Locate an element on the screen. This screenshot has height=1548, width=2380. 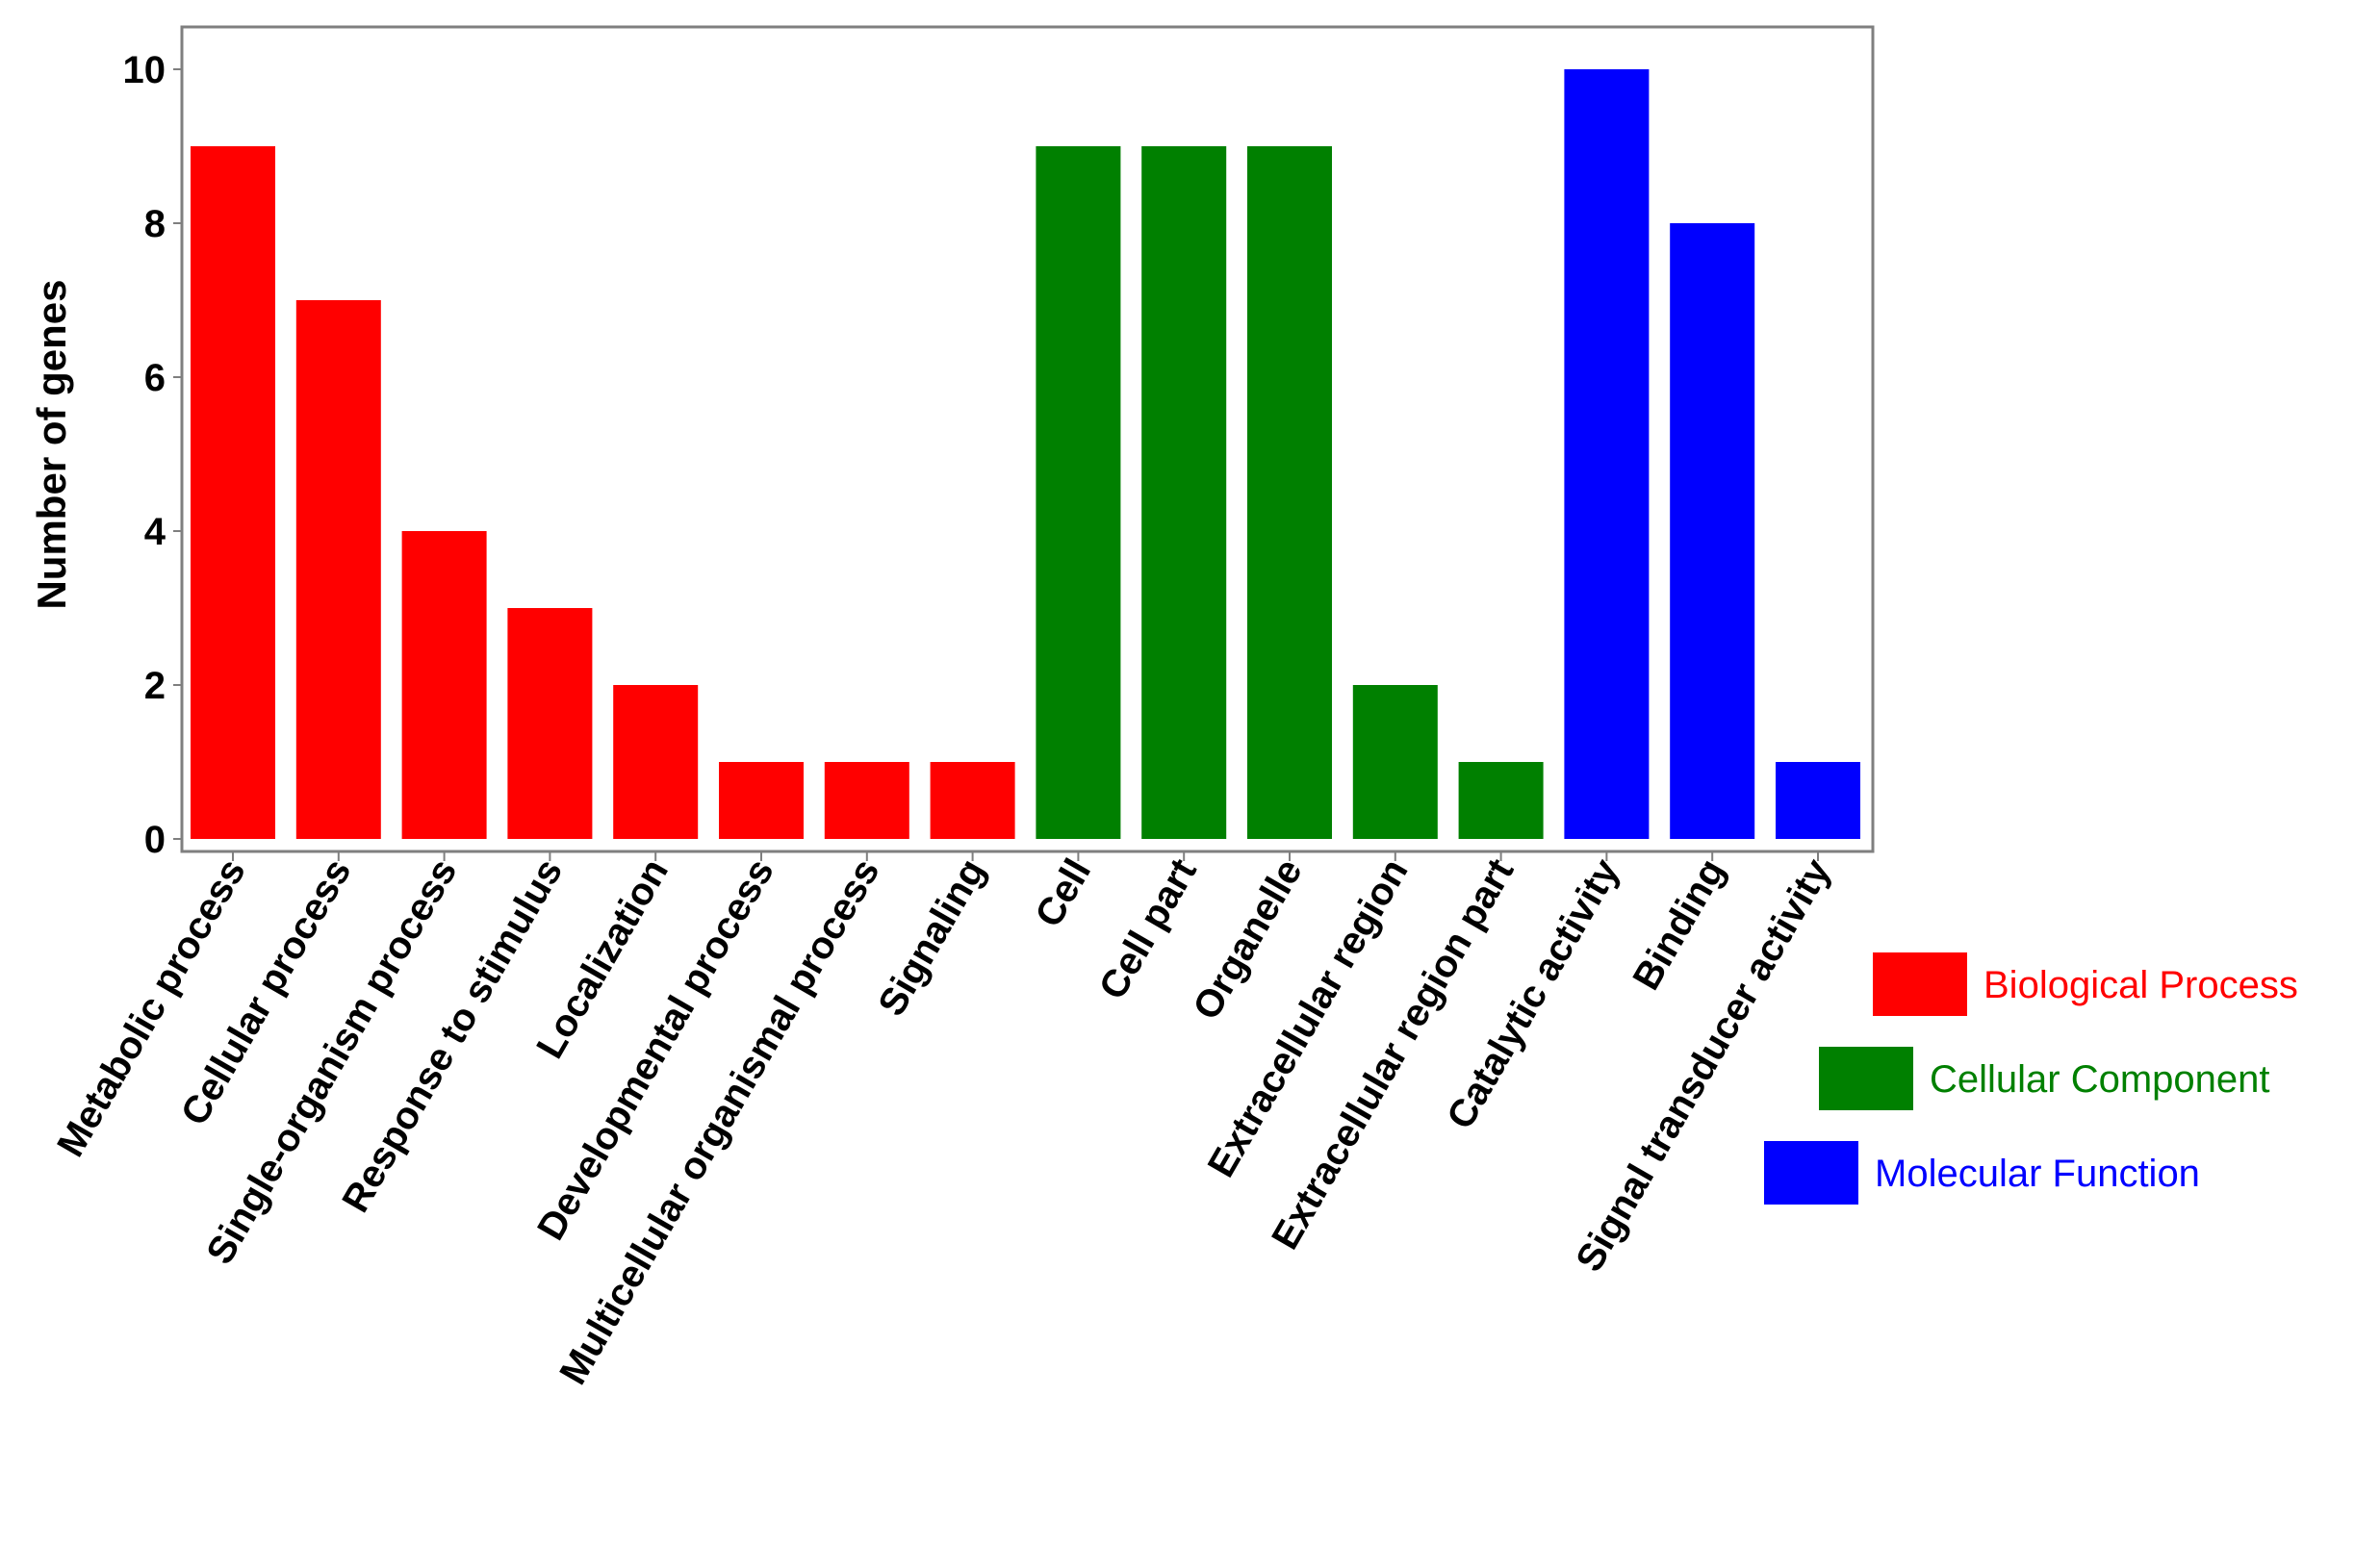
bar-signaling is located at coordinates (972, 800).